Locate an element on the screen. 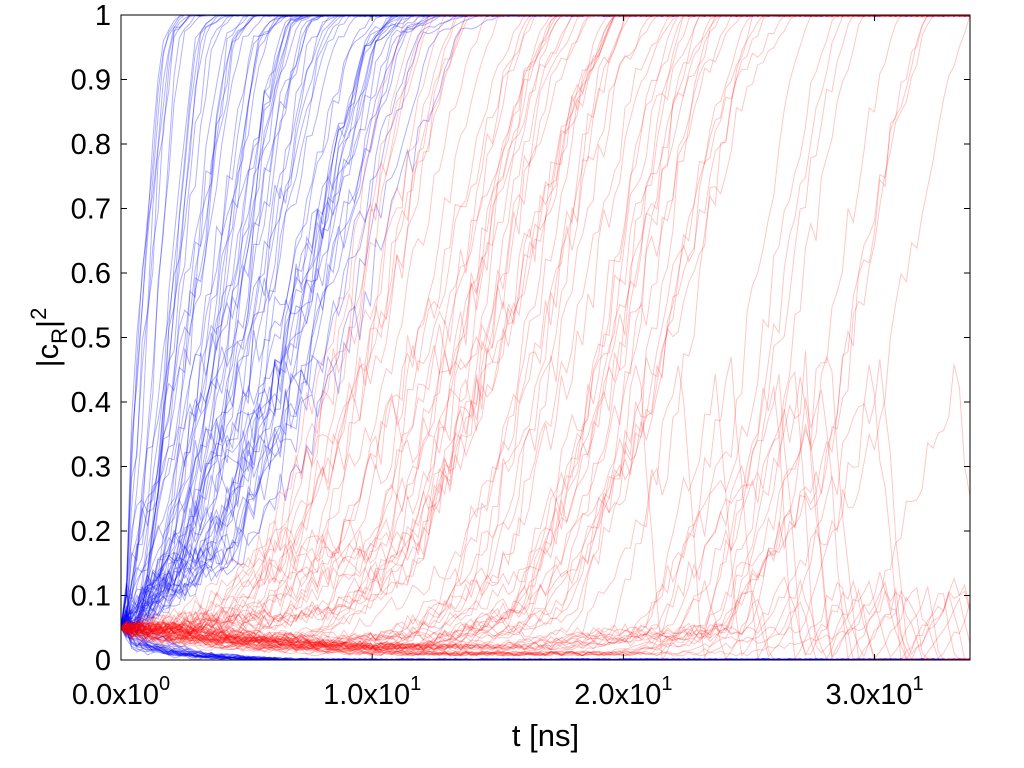  y-axis-title-tail: | is located at coordinates (47, 324).